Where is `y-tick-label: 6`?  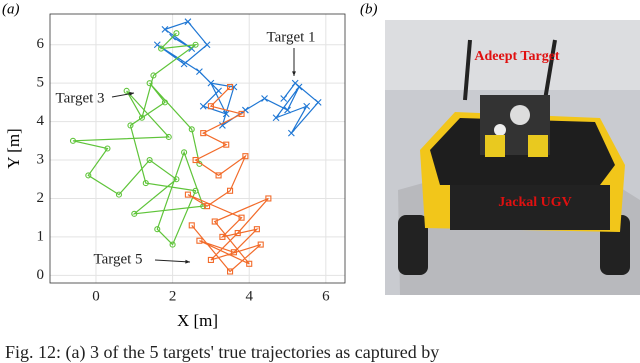 y-tick-label: 6 is located at coordinates (41, 44).